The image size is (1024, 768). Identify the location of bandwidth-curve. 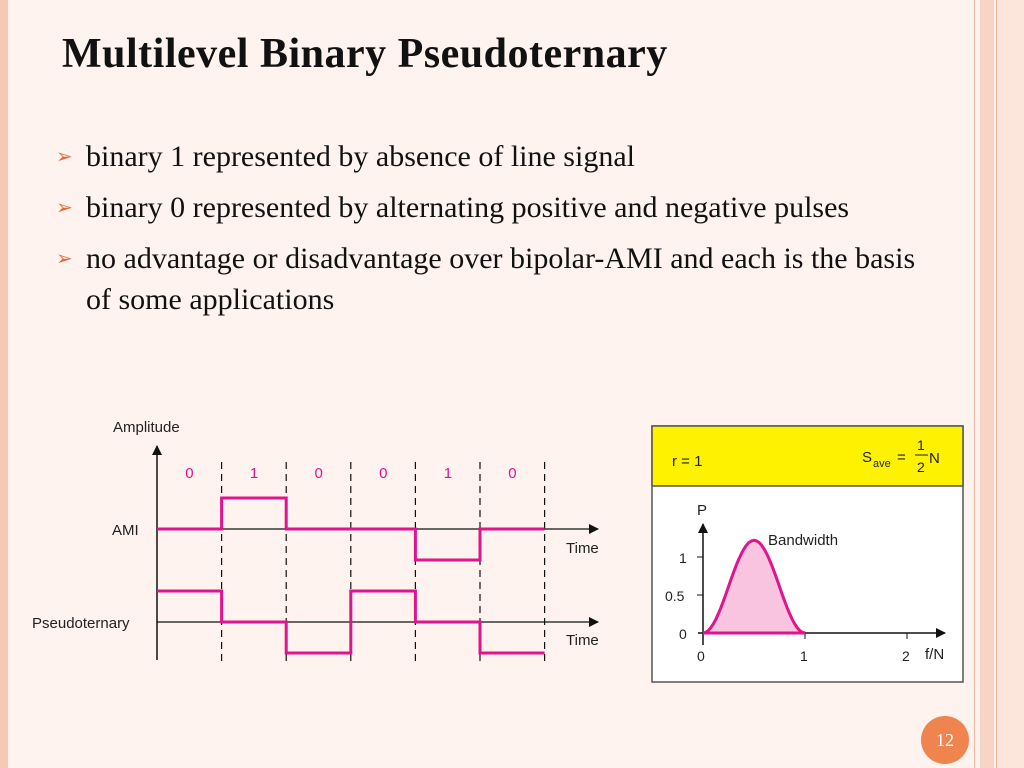
(754, 586).